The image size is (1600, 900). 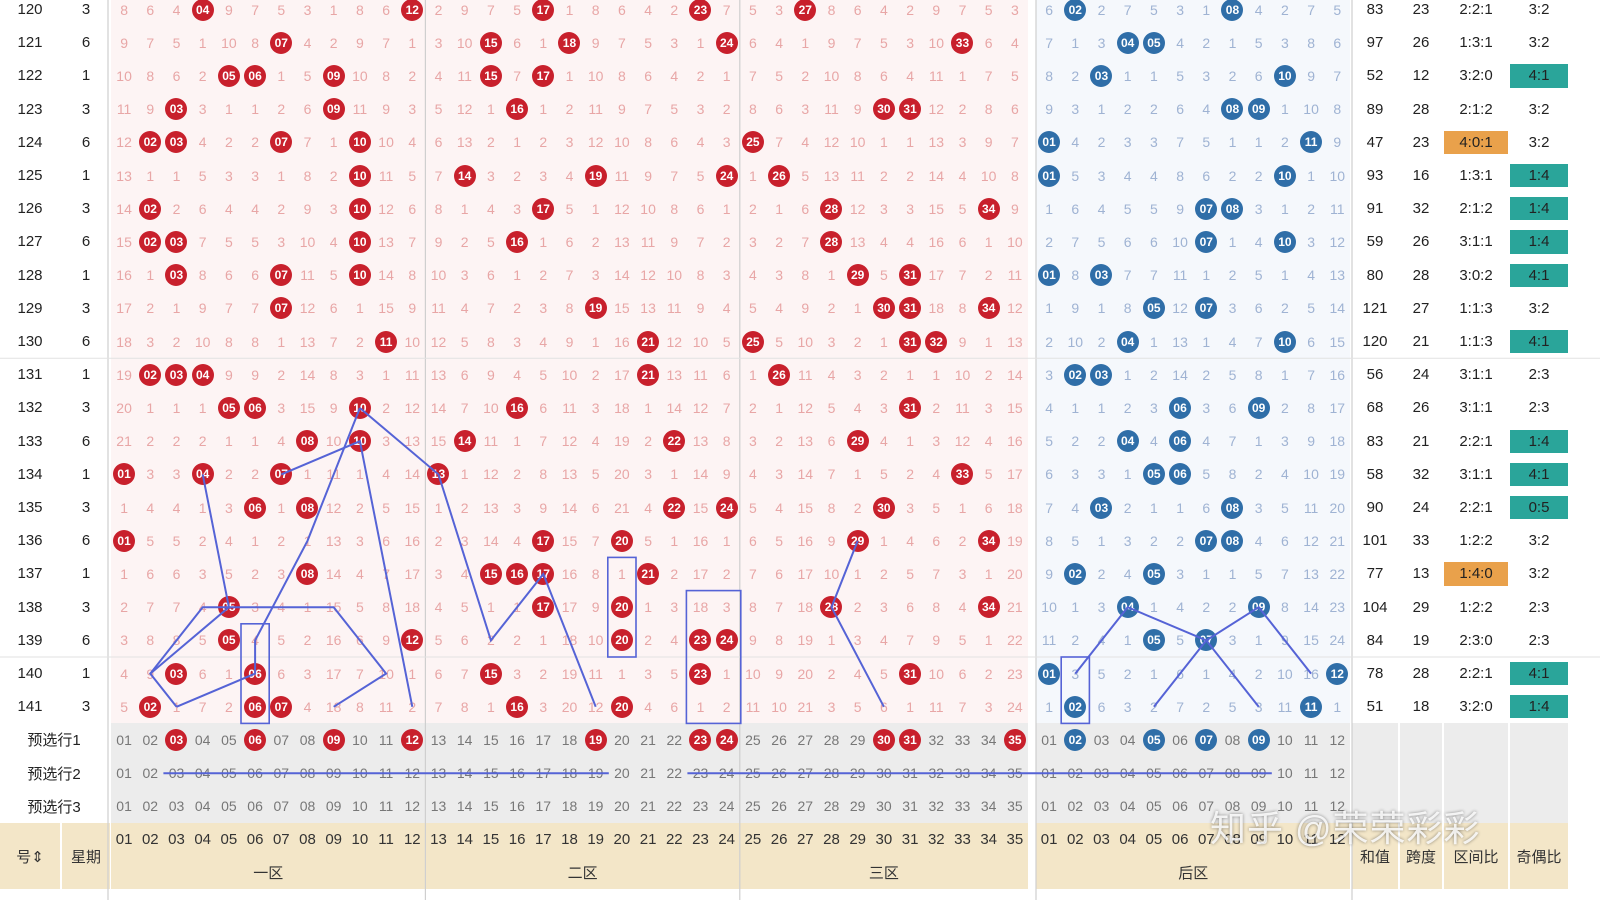 I want to click on front-option-cell: 24, so click(x=726, y=740).